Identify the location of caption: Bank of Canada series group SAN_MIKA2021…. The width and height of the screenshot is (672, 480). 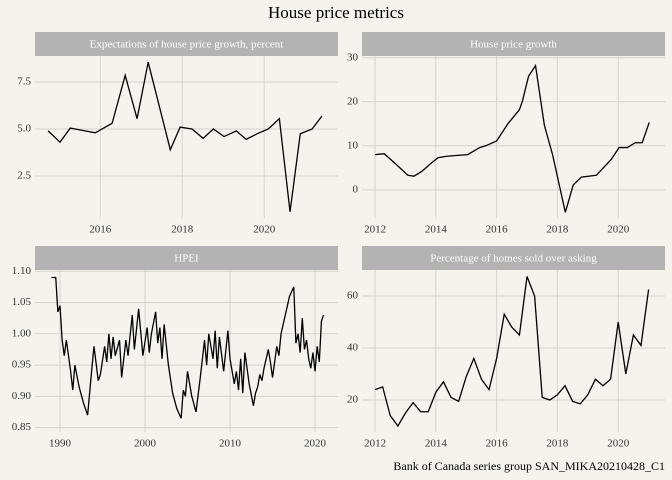
(529, 466).